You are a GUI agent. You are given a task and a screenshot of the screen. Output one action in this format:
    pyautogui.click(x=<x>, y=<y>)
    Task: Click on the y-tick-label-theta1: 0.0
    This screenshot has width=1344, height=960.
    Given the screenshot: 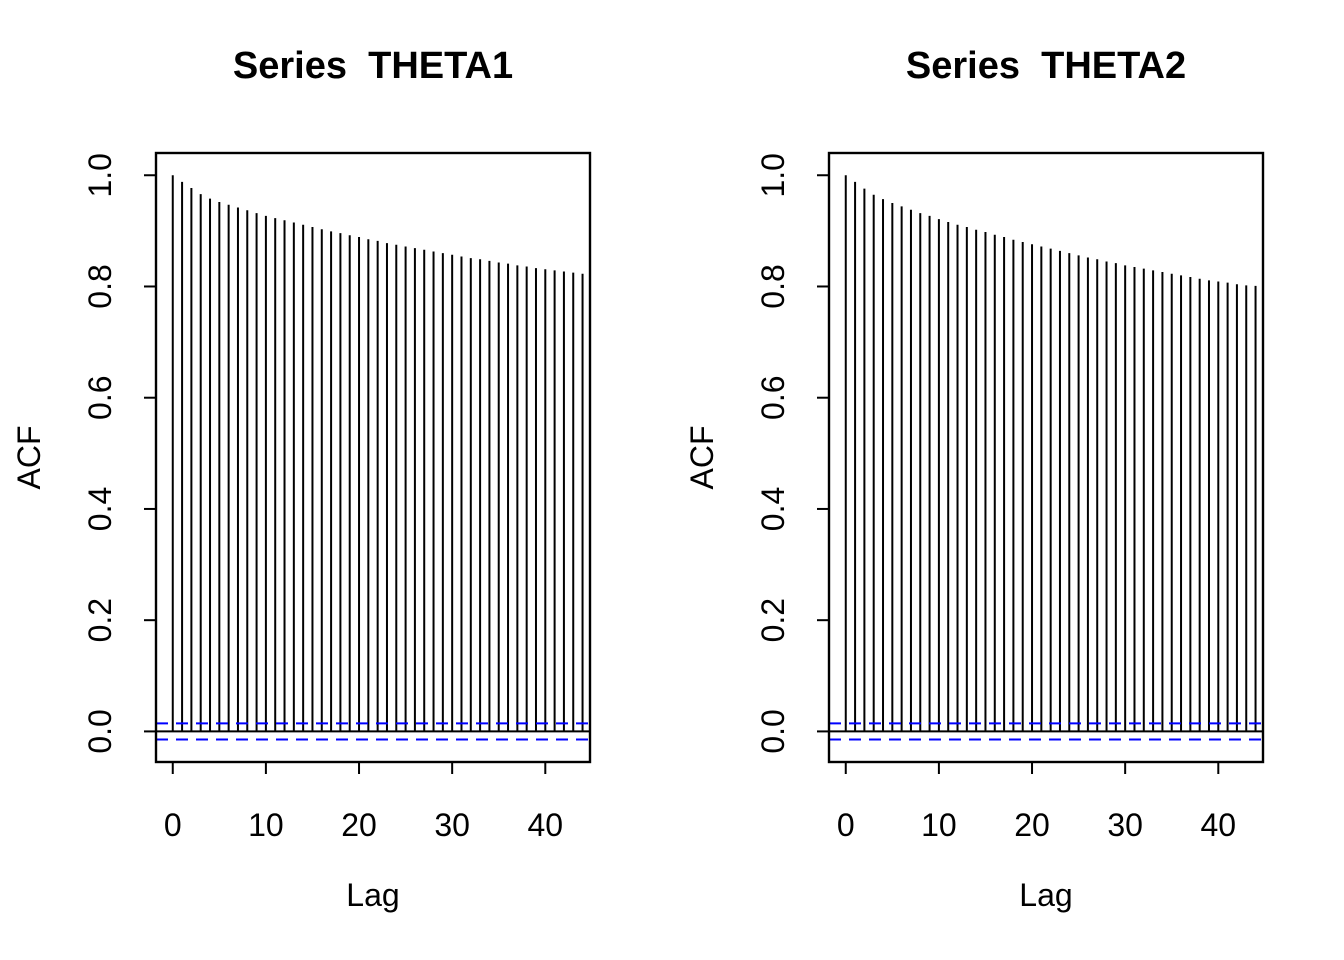 What is the action you would take?
    pyautogui.click(x=100, y=731)
    